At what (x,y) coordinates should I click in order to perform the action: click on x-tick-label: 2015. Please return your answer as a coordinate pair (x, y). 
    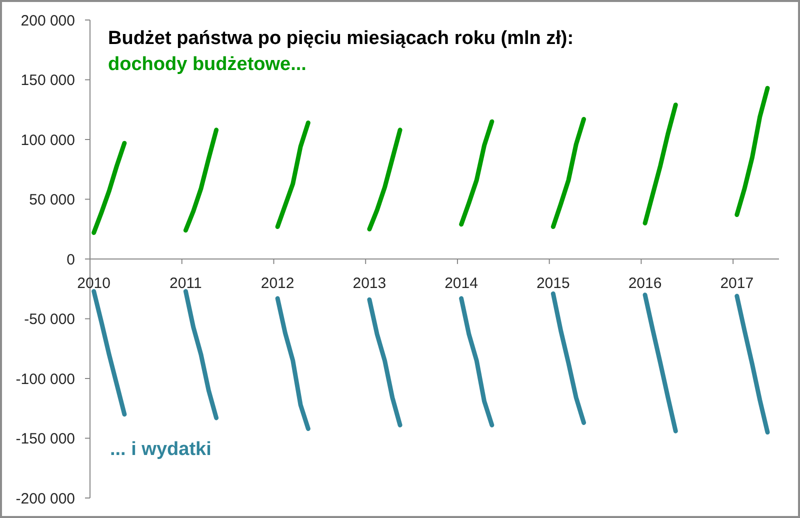
    Looking at the image, I should click on (553, 283).